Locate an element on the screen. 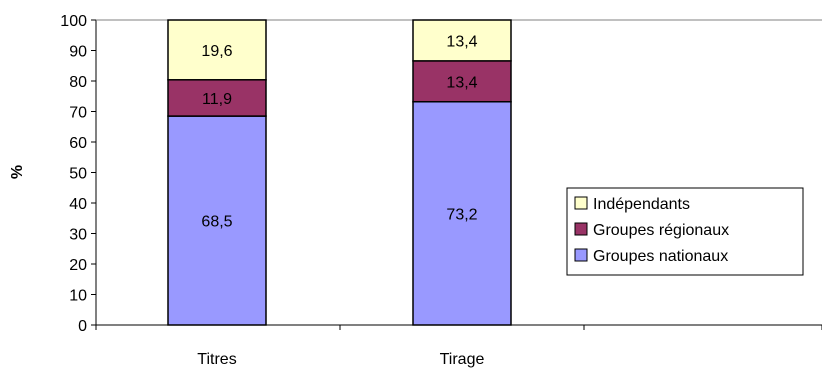  data-label: 68,5 is located at coordinates (216, 222).